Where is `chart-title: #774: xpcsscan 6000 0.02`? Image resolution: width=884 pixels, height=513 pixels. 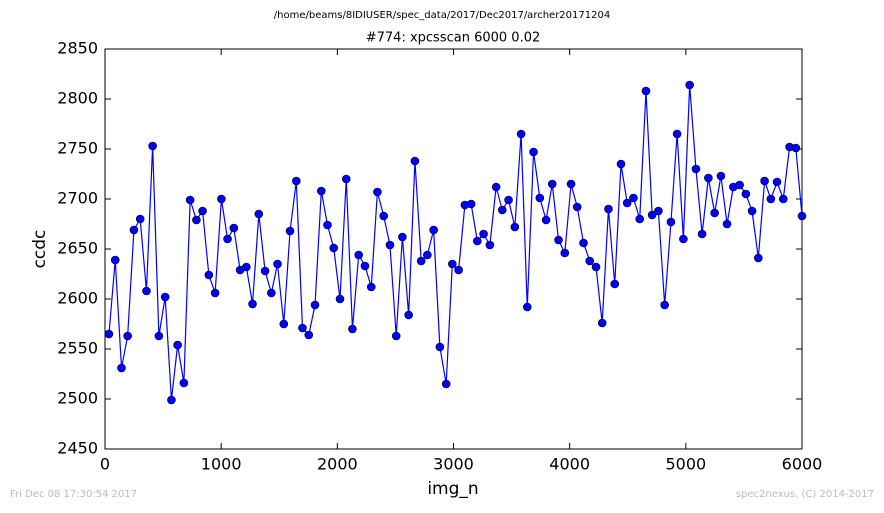 chart-title: #774: xpcsscan 6000 0.02 is located at coordinates (453, 38).